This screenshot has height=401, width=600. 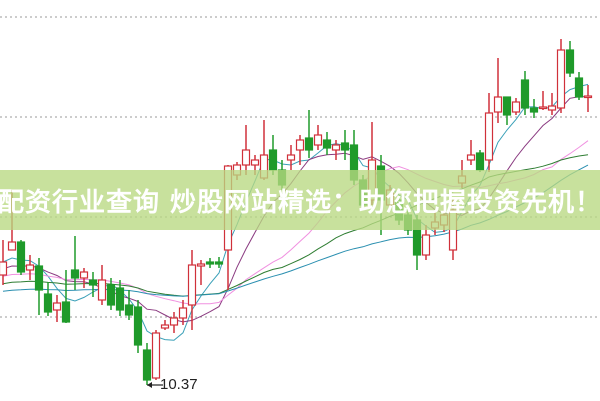 What do you see at coordinates (179, 384) in the screenshot?
I see `low-price-label: 10.37` at bounding box center [179, 384].